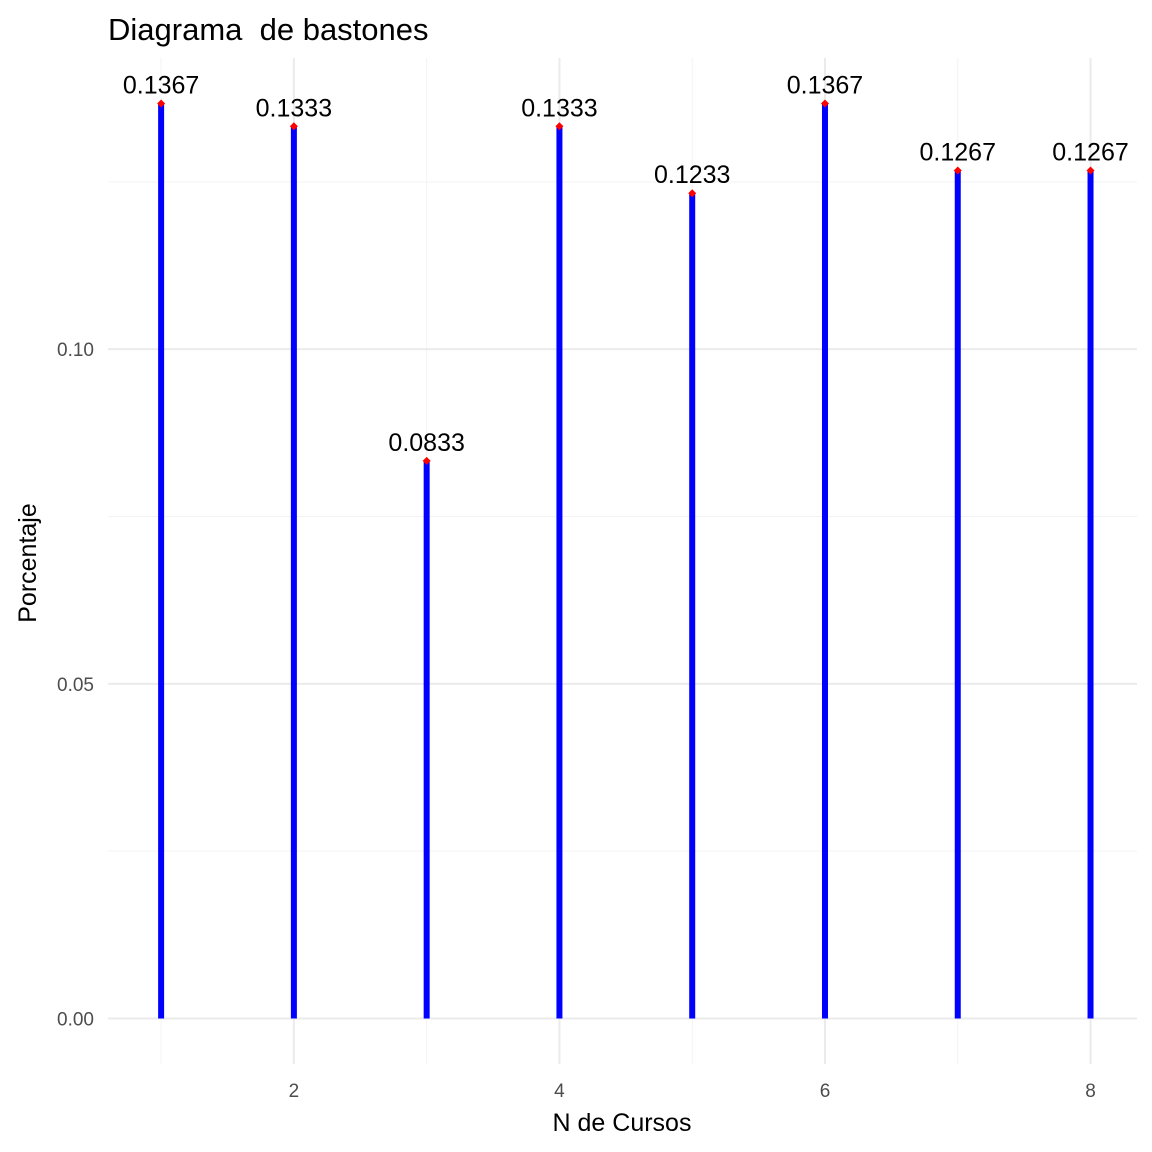 This screenshot has height=1152, width=1152. What do you see at coordinates (825, 1091) in the screenshot?
I see `x-tick-label: 6` at bounding box center [825, 1091].